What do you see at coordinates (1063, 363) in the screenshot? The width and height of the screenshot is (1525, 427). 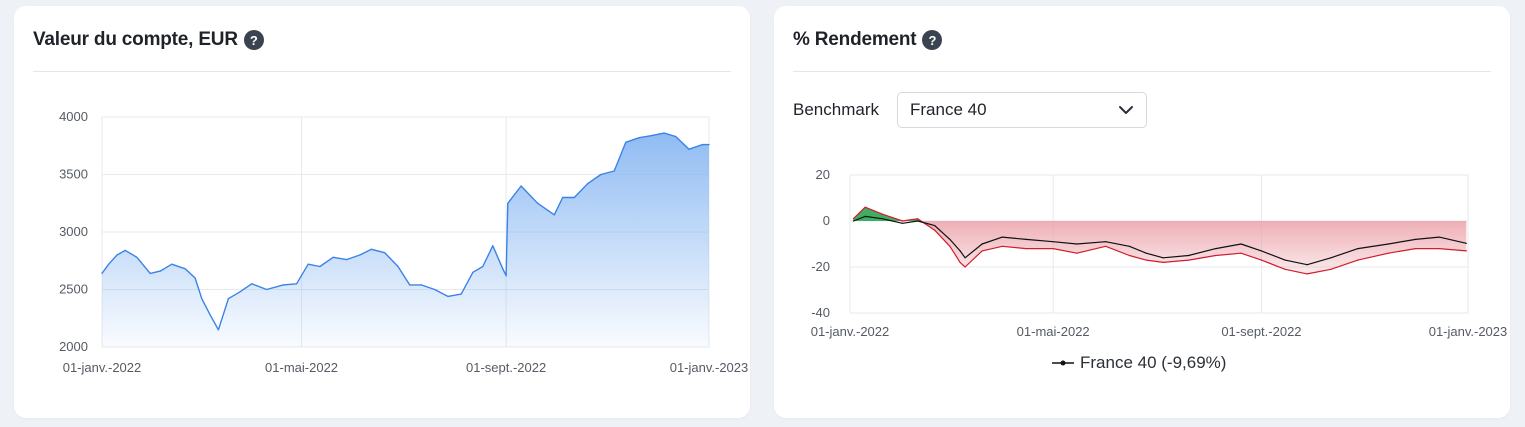 I see `legend-marker-icon` at bounding box center [1063, 363].